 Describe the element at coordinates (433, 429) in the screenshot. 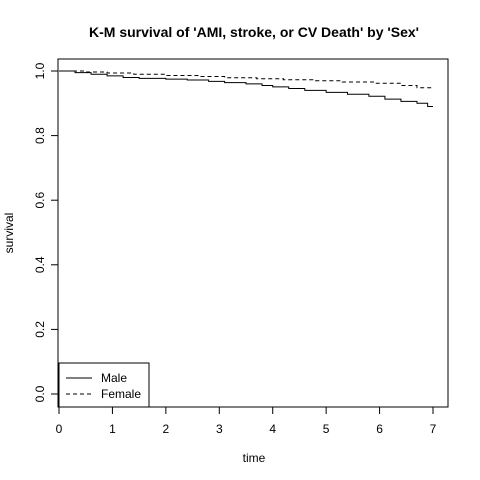

I see `x-tick-label: 7` at that location.